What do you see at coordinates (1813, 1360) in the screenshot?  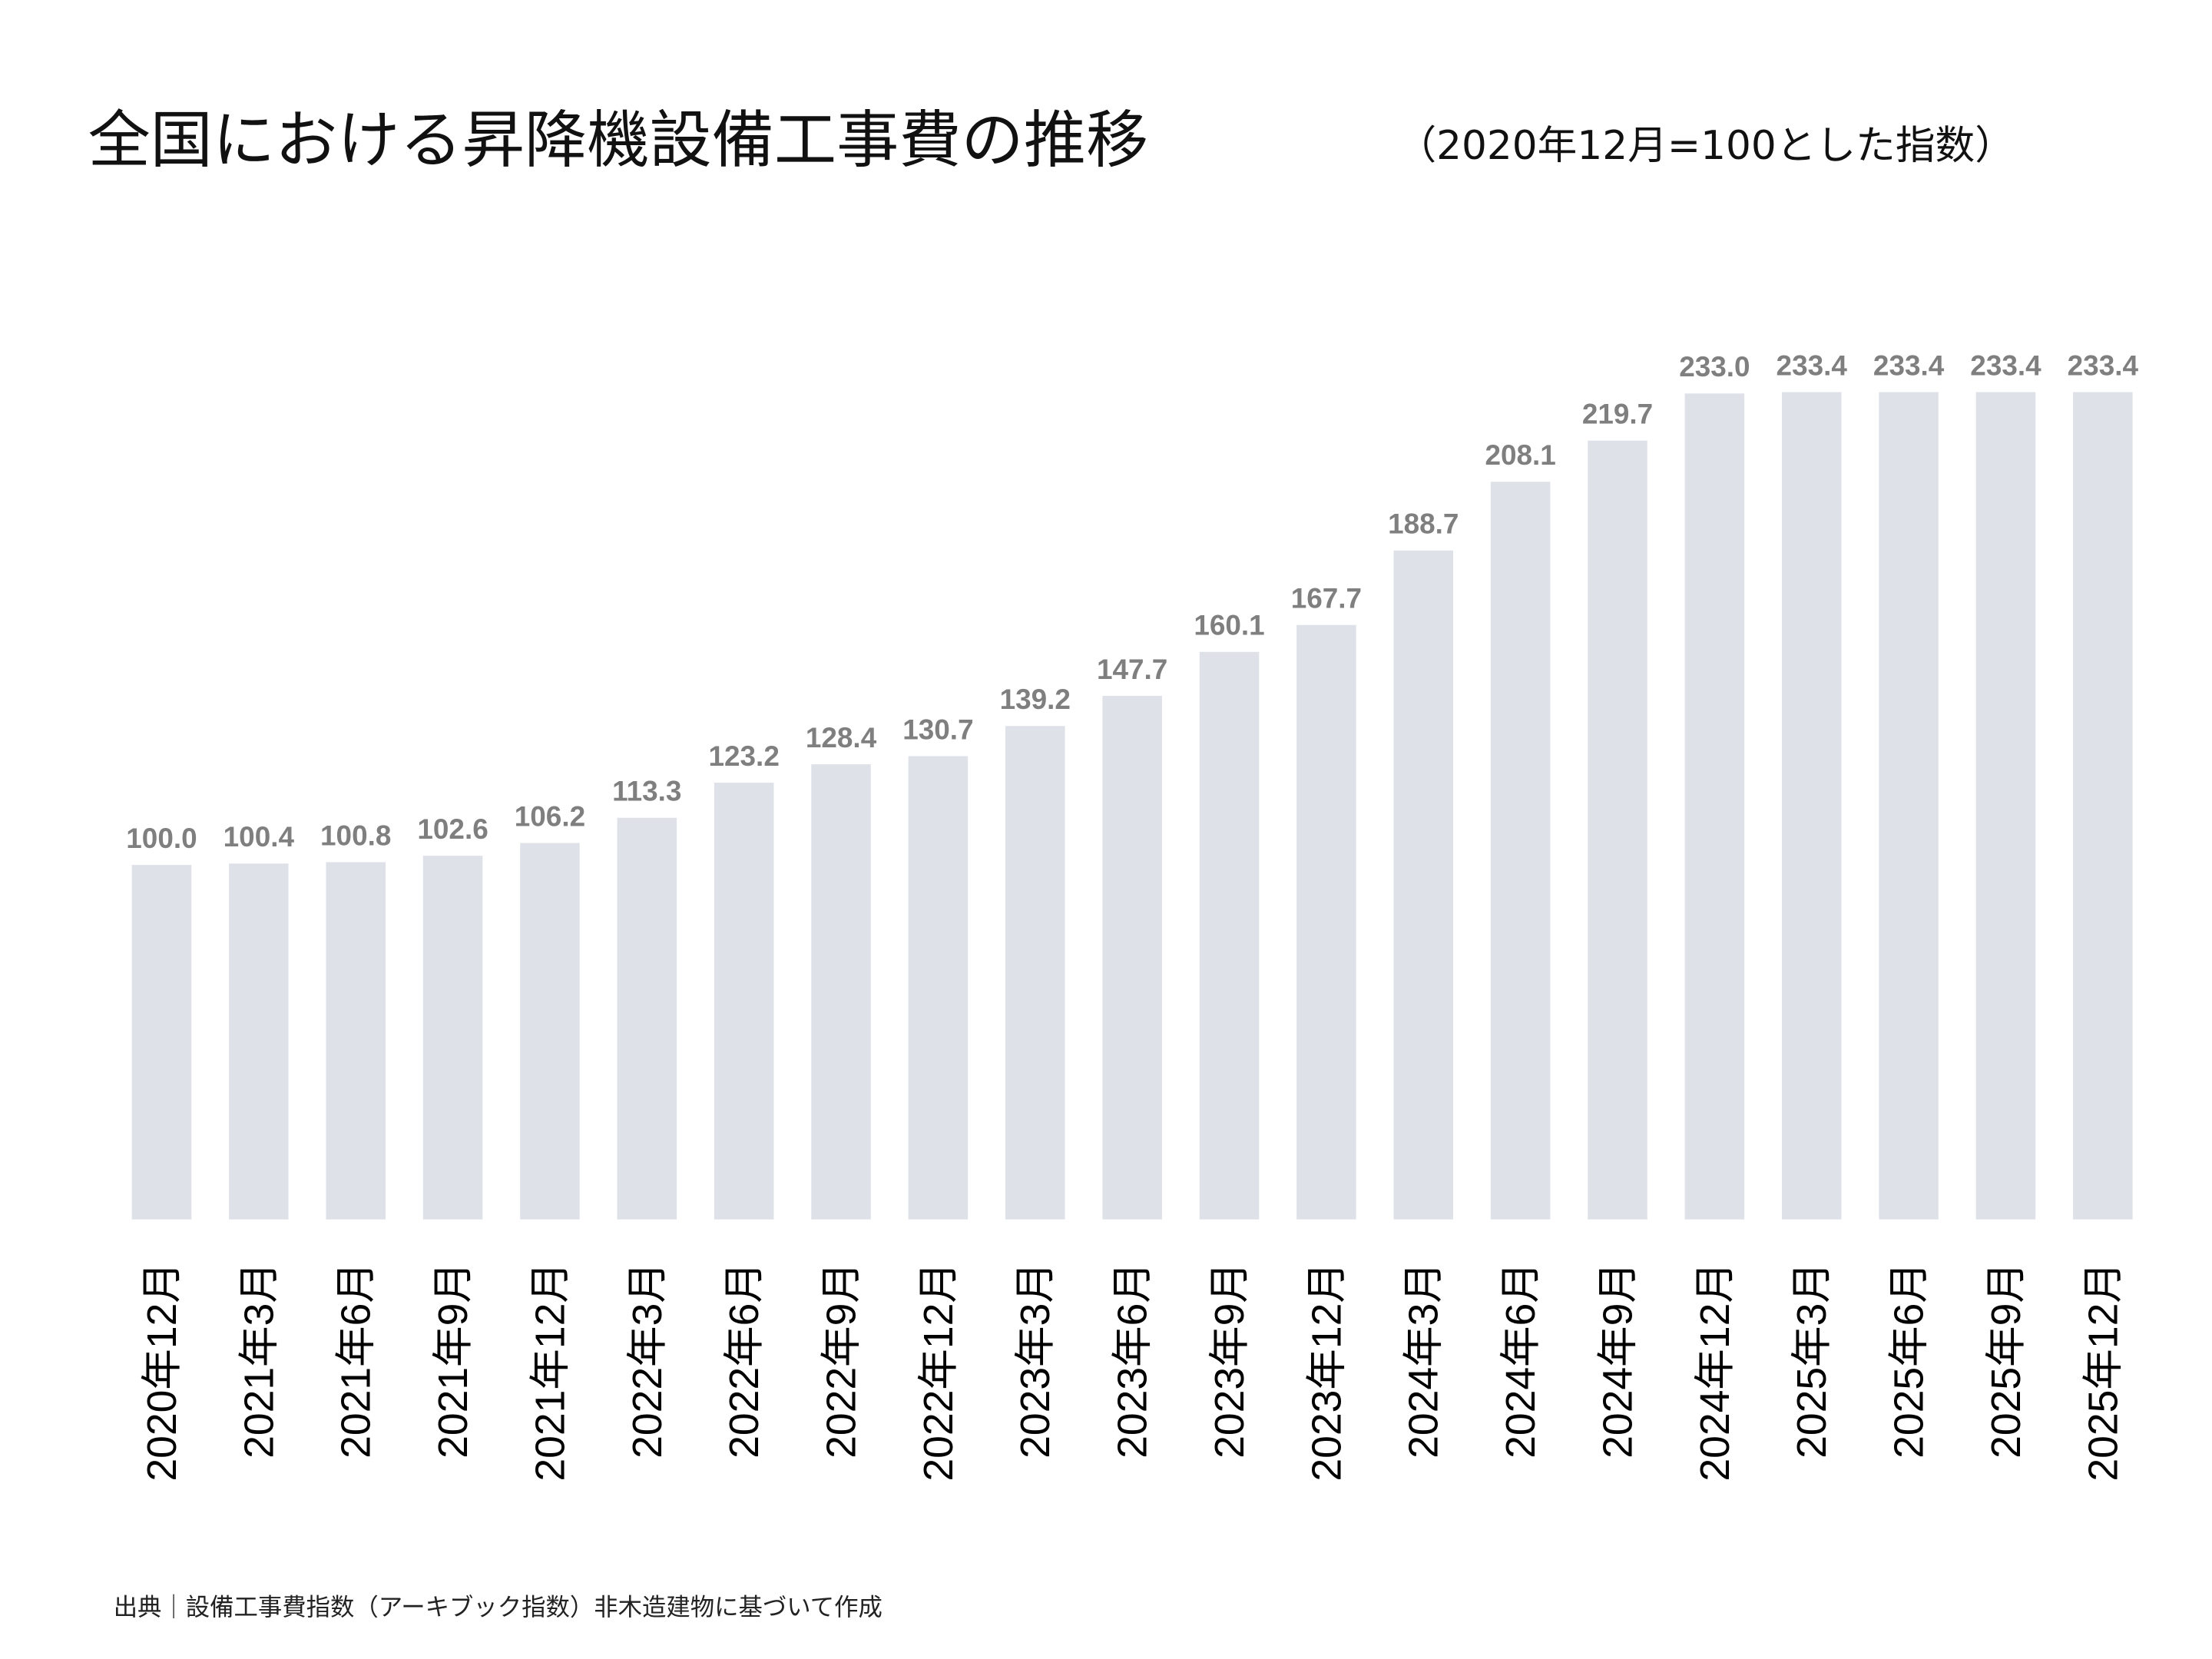 I see `x-tick-label: 2025年3月` at bounding box center [1813, 1360].